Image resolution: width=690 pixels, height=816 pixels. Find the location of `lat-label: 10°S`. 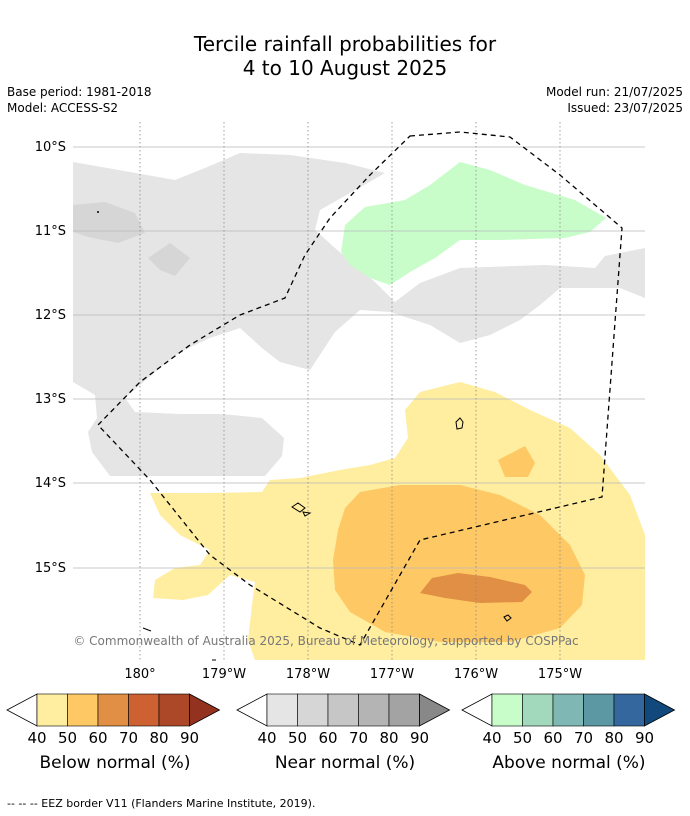

lat-label: 10°S is located at coordinates (50, 147).